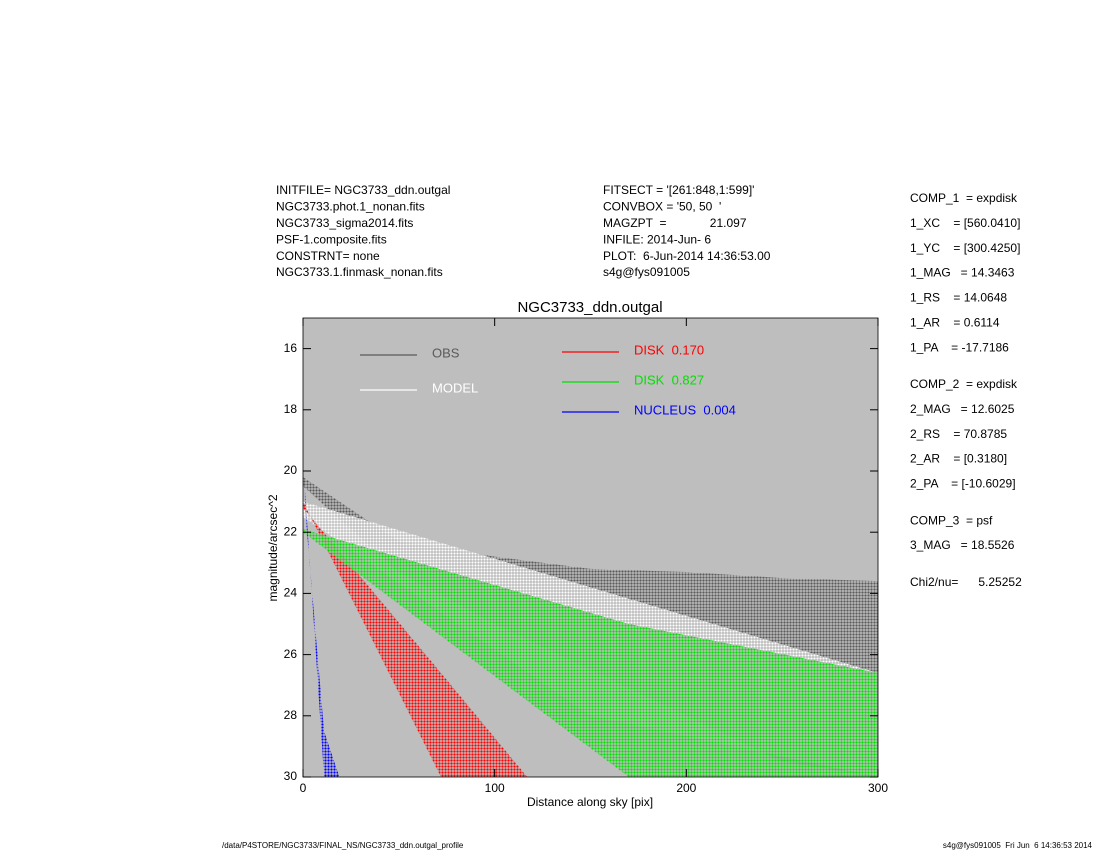  I want to click on chart-title: NGC3733_ddn.outgal, so click(589, 307).